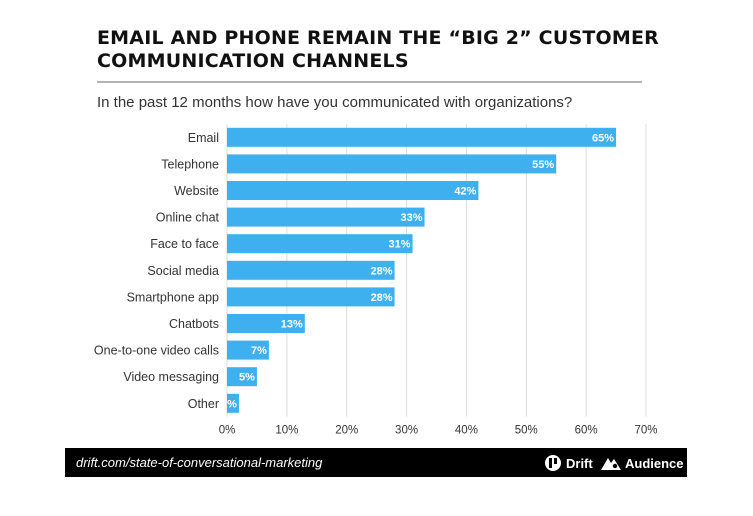 Image resolution: width=753 pixels, height=516 pixels. I want to click on title-divider, so click(369, 82).